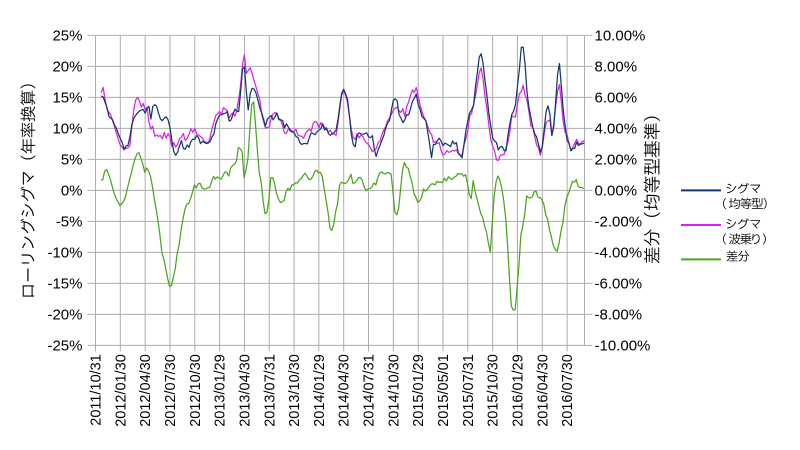 This screenshot has width=800, height=450. What do you see at coordinates (121, 390) in the screenshot?
I see `svg-text: 2012/01/30` at bounding box center [121, 390].